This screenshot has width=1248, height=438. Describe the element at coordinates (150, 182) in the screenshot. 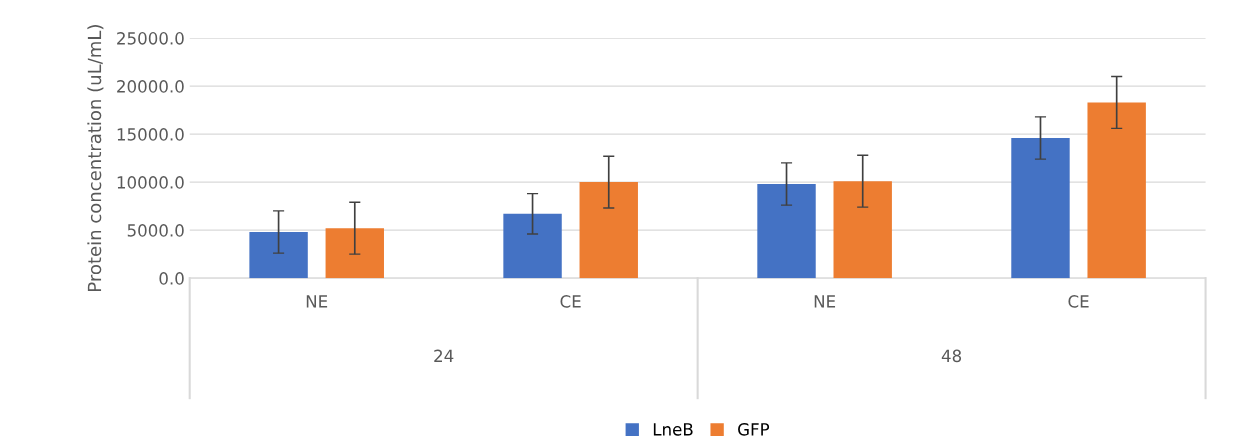

I see `y-tick-label: 10000.0` at that location.